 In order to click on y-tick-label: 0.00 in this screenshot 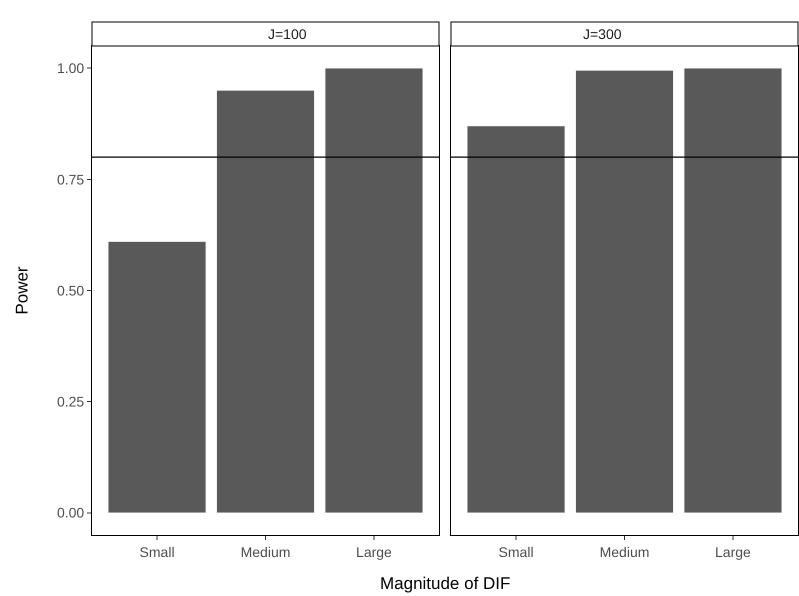, I will do `click(70, 512)`.